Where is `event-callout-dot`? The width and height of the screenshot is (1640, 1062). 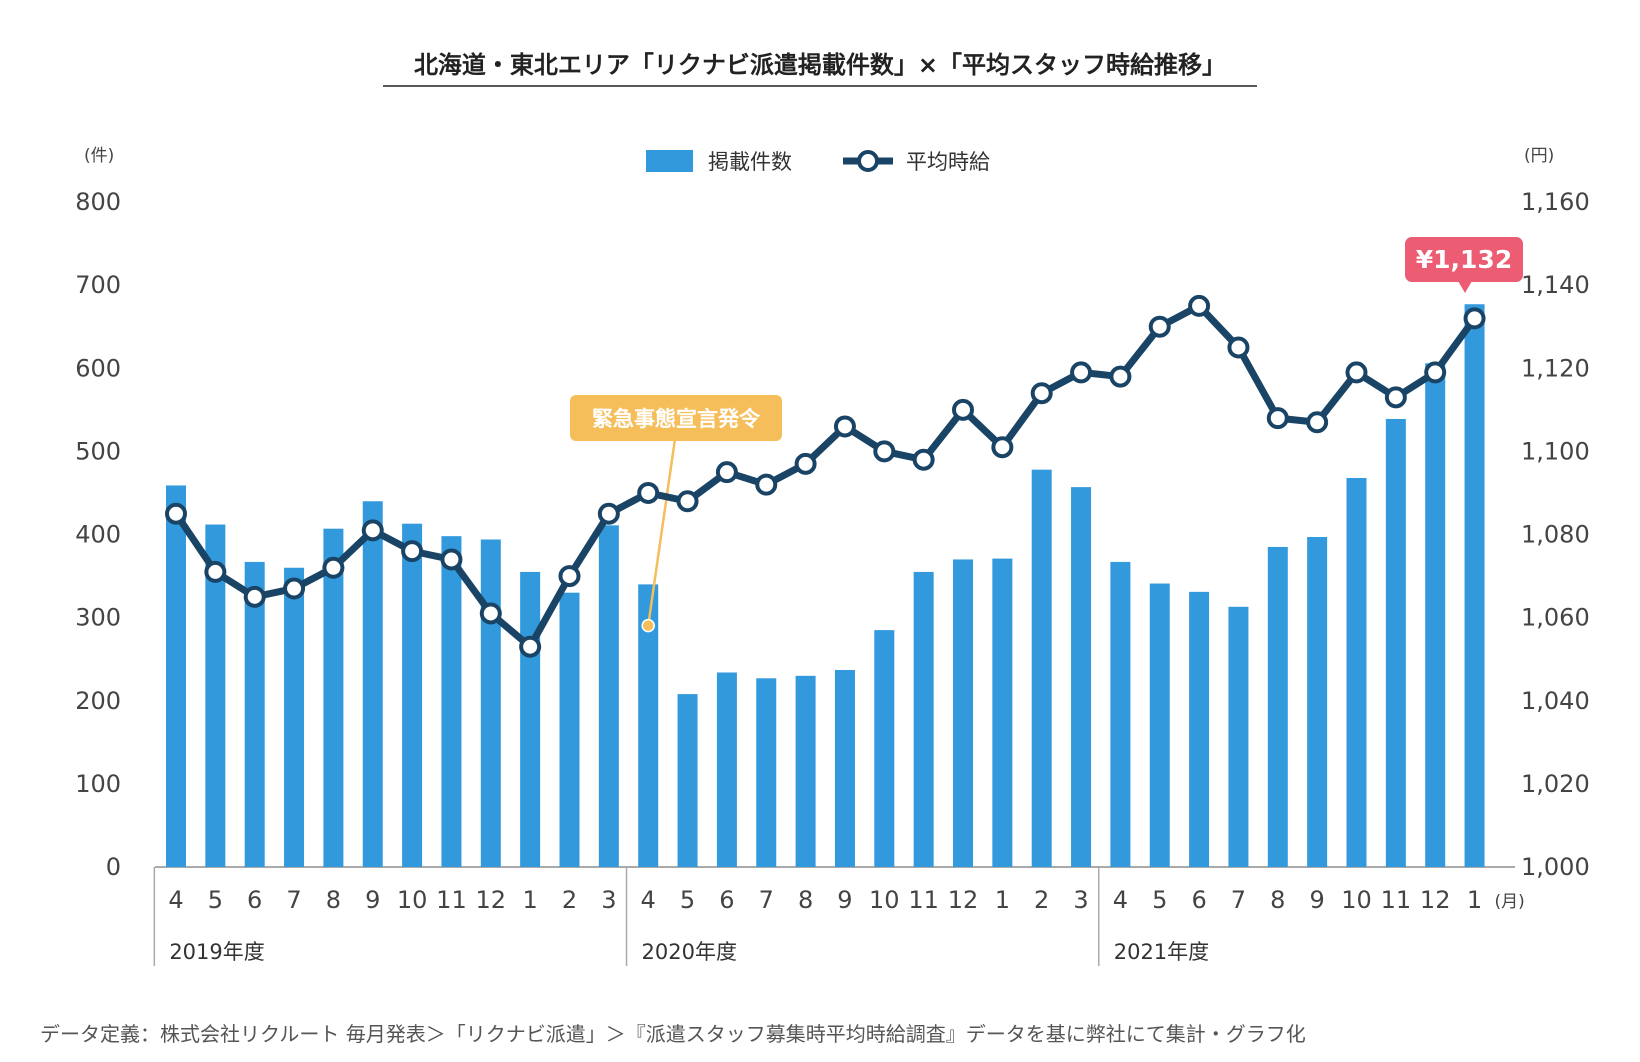
event-callout-dot is located at coordinates (648, 625).